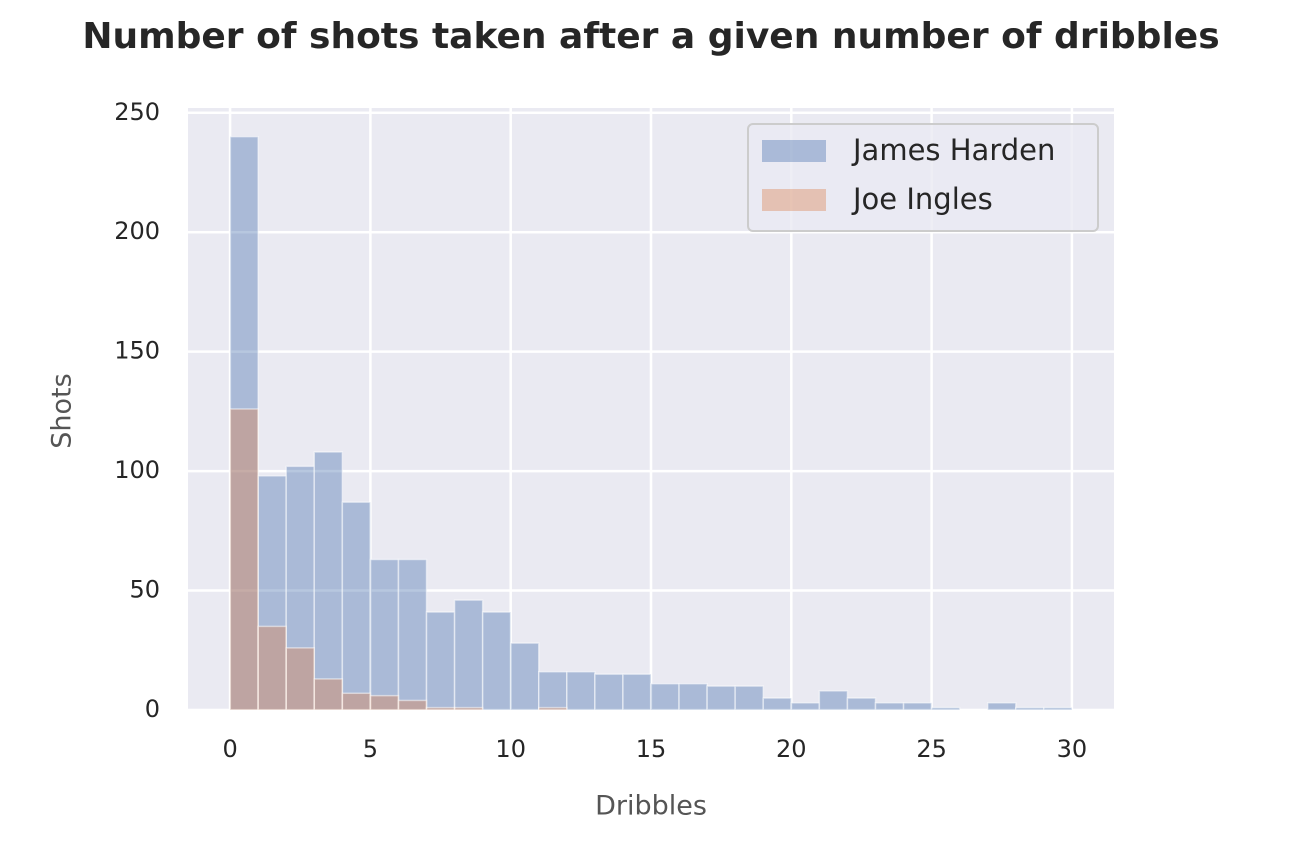 This screenshot has height=845, width=1302. Describe the element at coordinates (370, 749) in the screenshot. I see `x-tick-label: 5` at that location.